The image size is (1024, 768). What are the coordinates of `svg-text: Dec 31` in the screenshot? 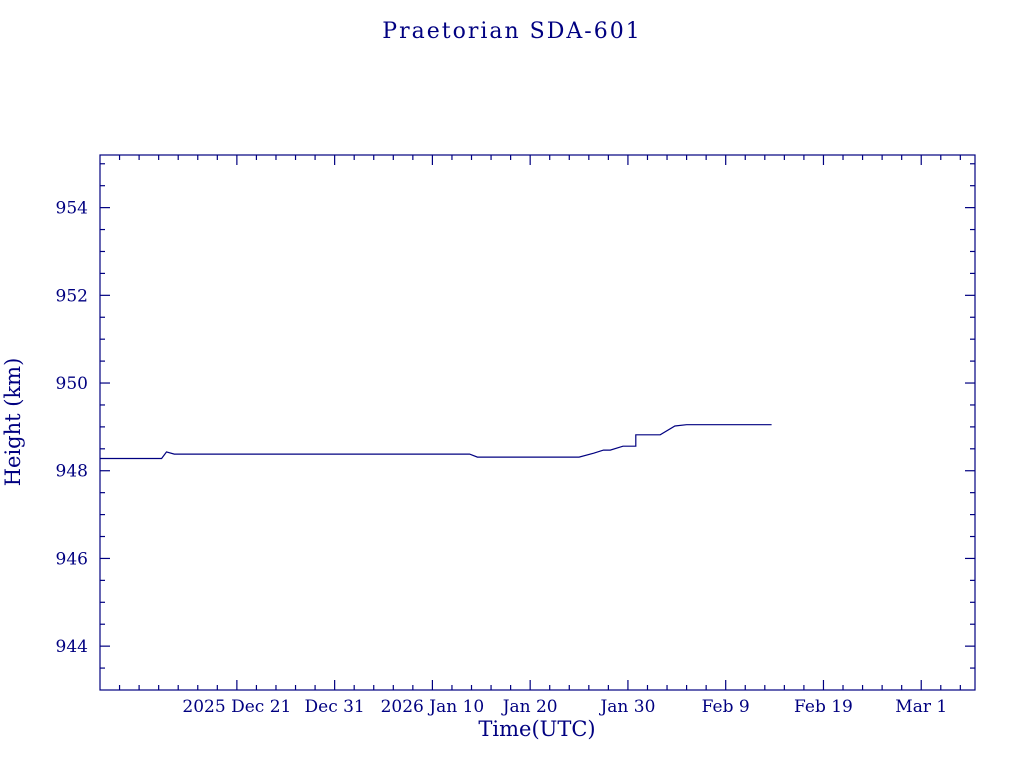 It's located at (335, 707).